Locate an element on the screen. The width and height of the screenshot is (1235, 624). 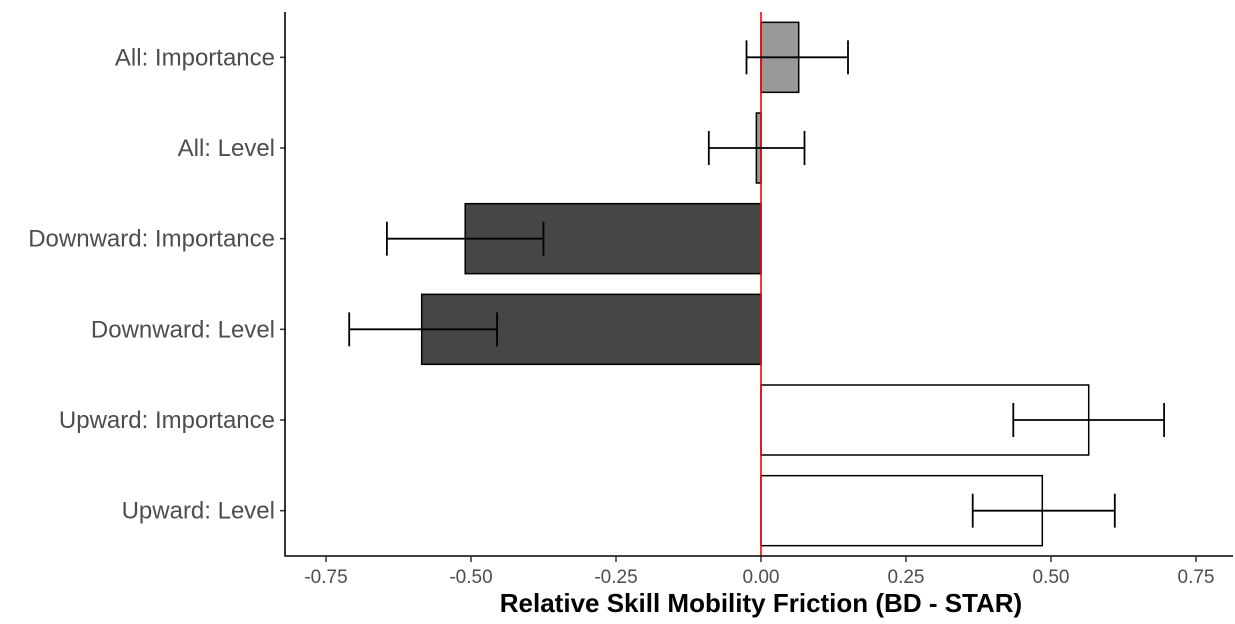
x-tick-label: -0.50 is located at coordinates (470, 577).